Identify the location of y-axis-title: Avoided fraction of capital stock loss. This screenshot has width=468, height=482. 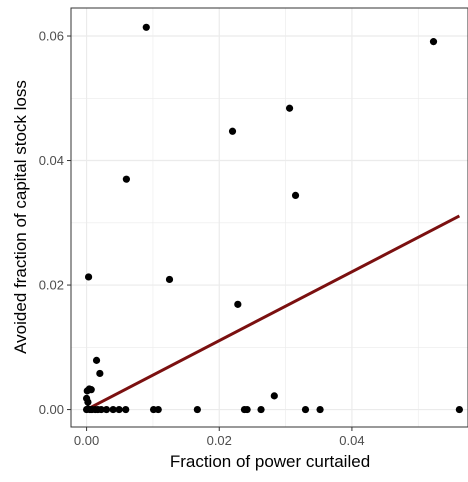
(20, 217).